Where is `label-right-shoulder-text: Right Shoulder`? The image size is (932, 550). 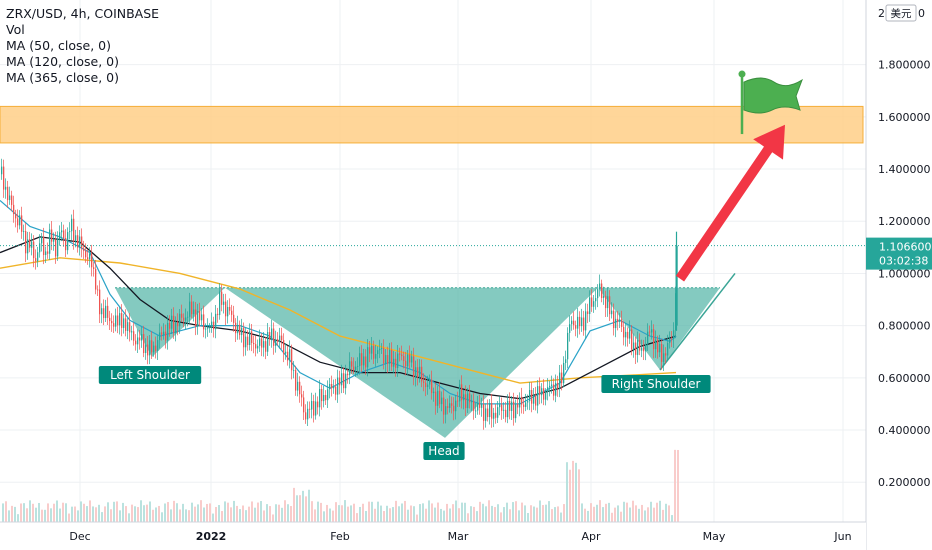
label-right-shoulder-text: Right Shoulder is located at coordinates (656, 384).